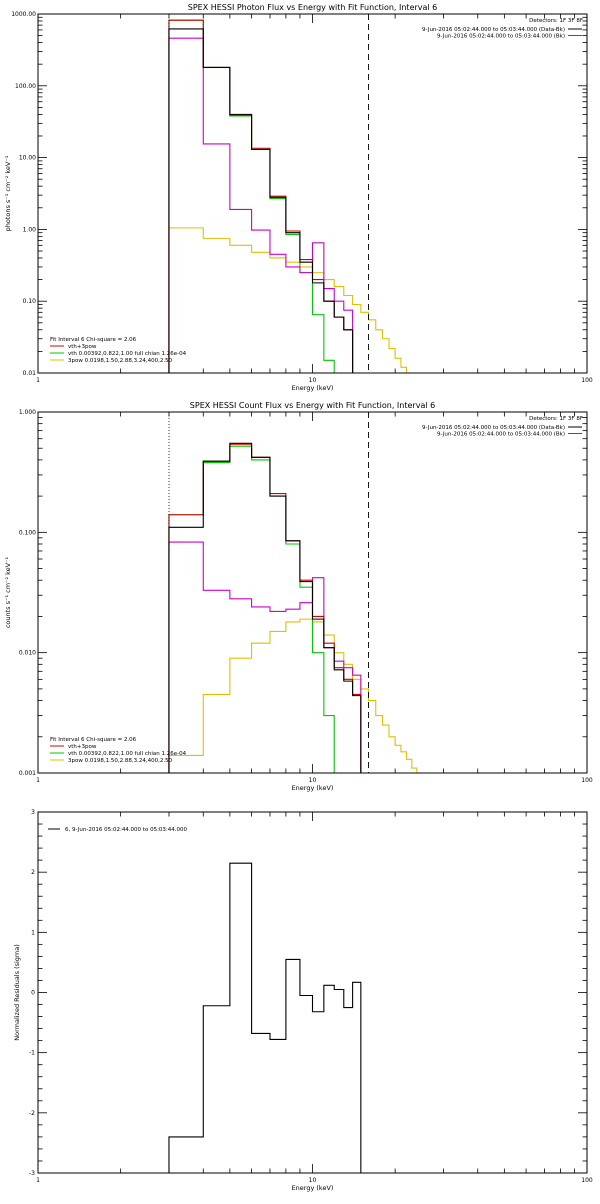 This screenshot has height=1204, width=600. What do you see at coordinates (32, 1173) in the screenshot?
I see `y-tick-label: -3` at bounding box center [32, 1173].